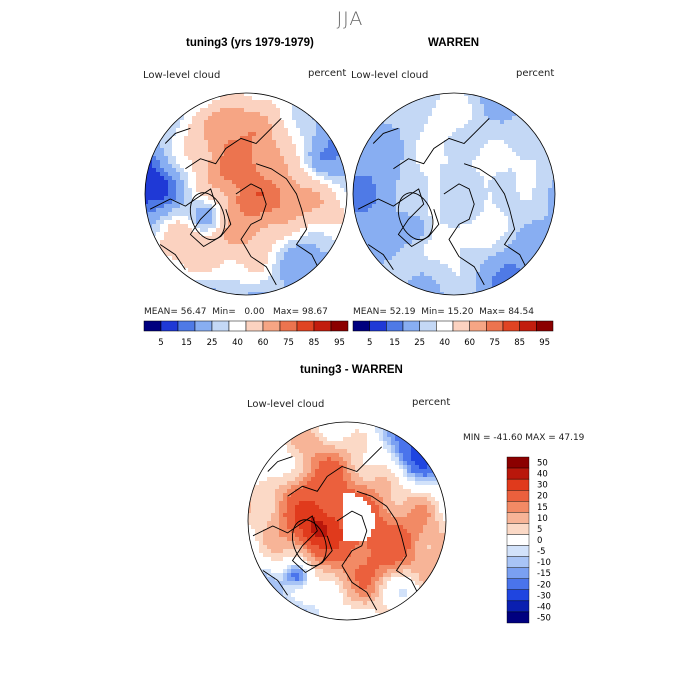  What do you see at coordinates (402, 312) in the screenshot?
I see `panel2-mean-value: 52.19` at bounding box center [402, 312].